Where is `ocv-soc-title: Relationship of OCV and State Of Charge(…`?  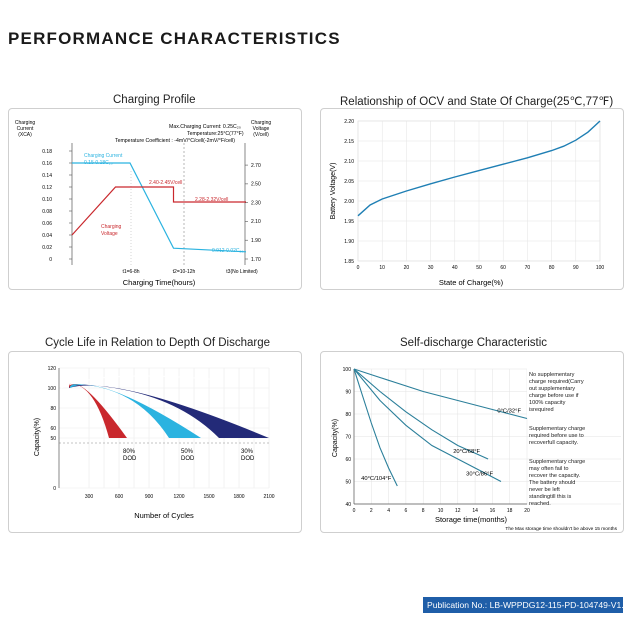 ocv-soc-title: Relationship of OCV and State Of Charge(… is located at coordinates (477, 102).